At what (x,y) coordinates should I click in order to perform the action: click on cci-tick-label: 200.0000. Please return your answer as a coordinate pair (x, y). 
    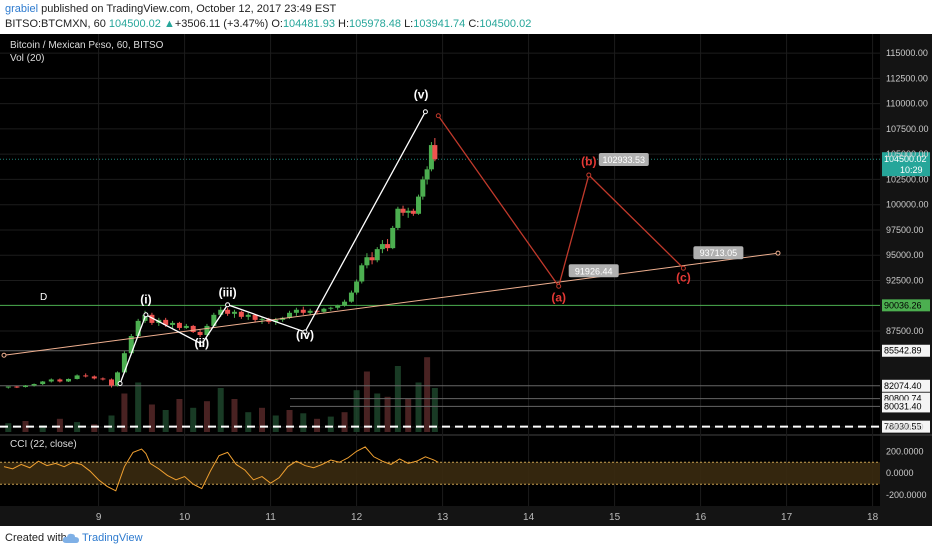
    Looking at the image, I should click on (905, 451).